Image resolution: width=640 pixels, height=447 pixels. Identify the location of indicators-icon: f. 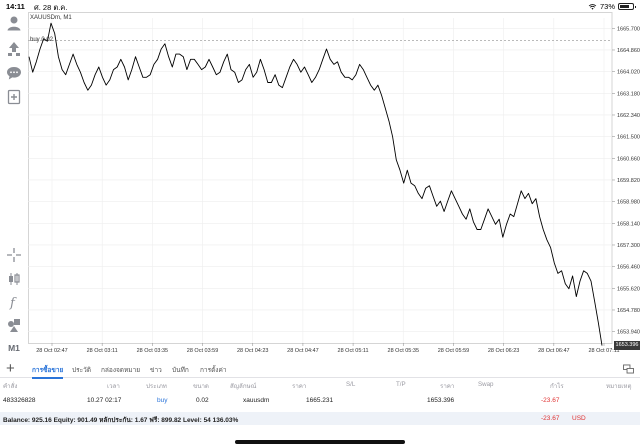
(14, 302).